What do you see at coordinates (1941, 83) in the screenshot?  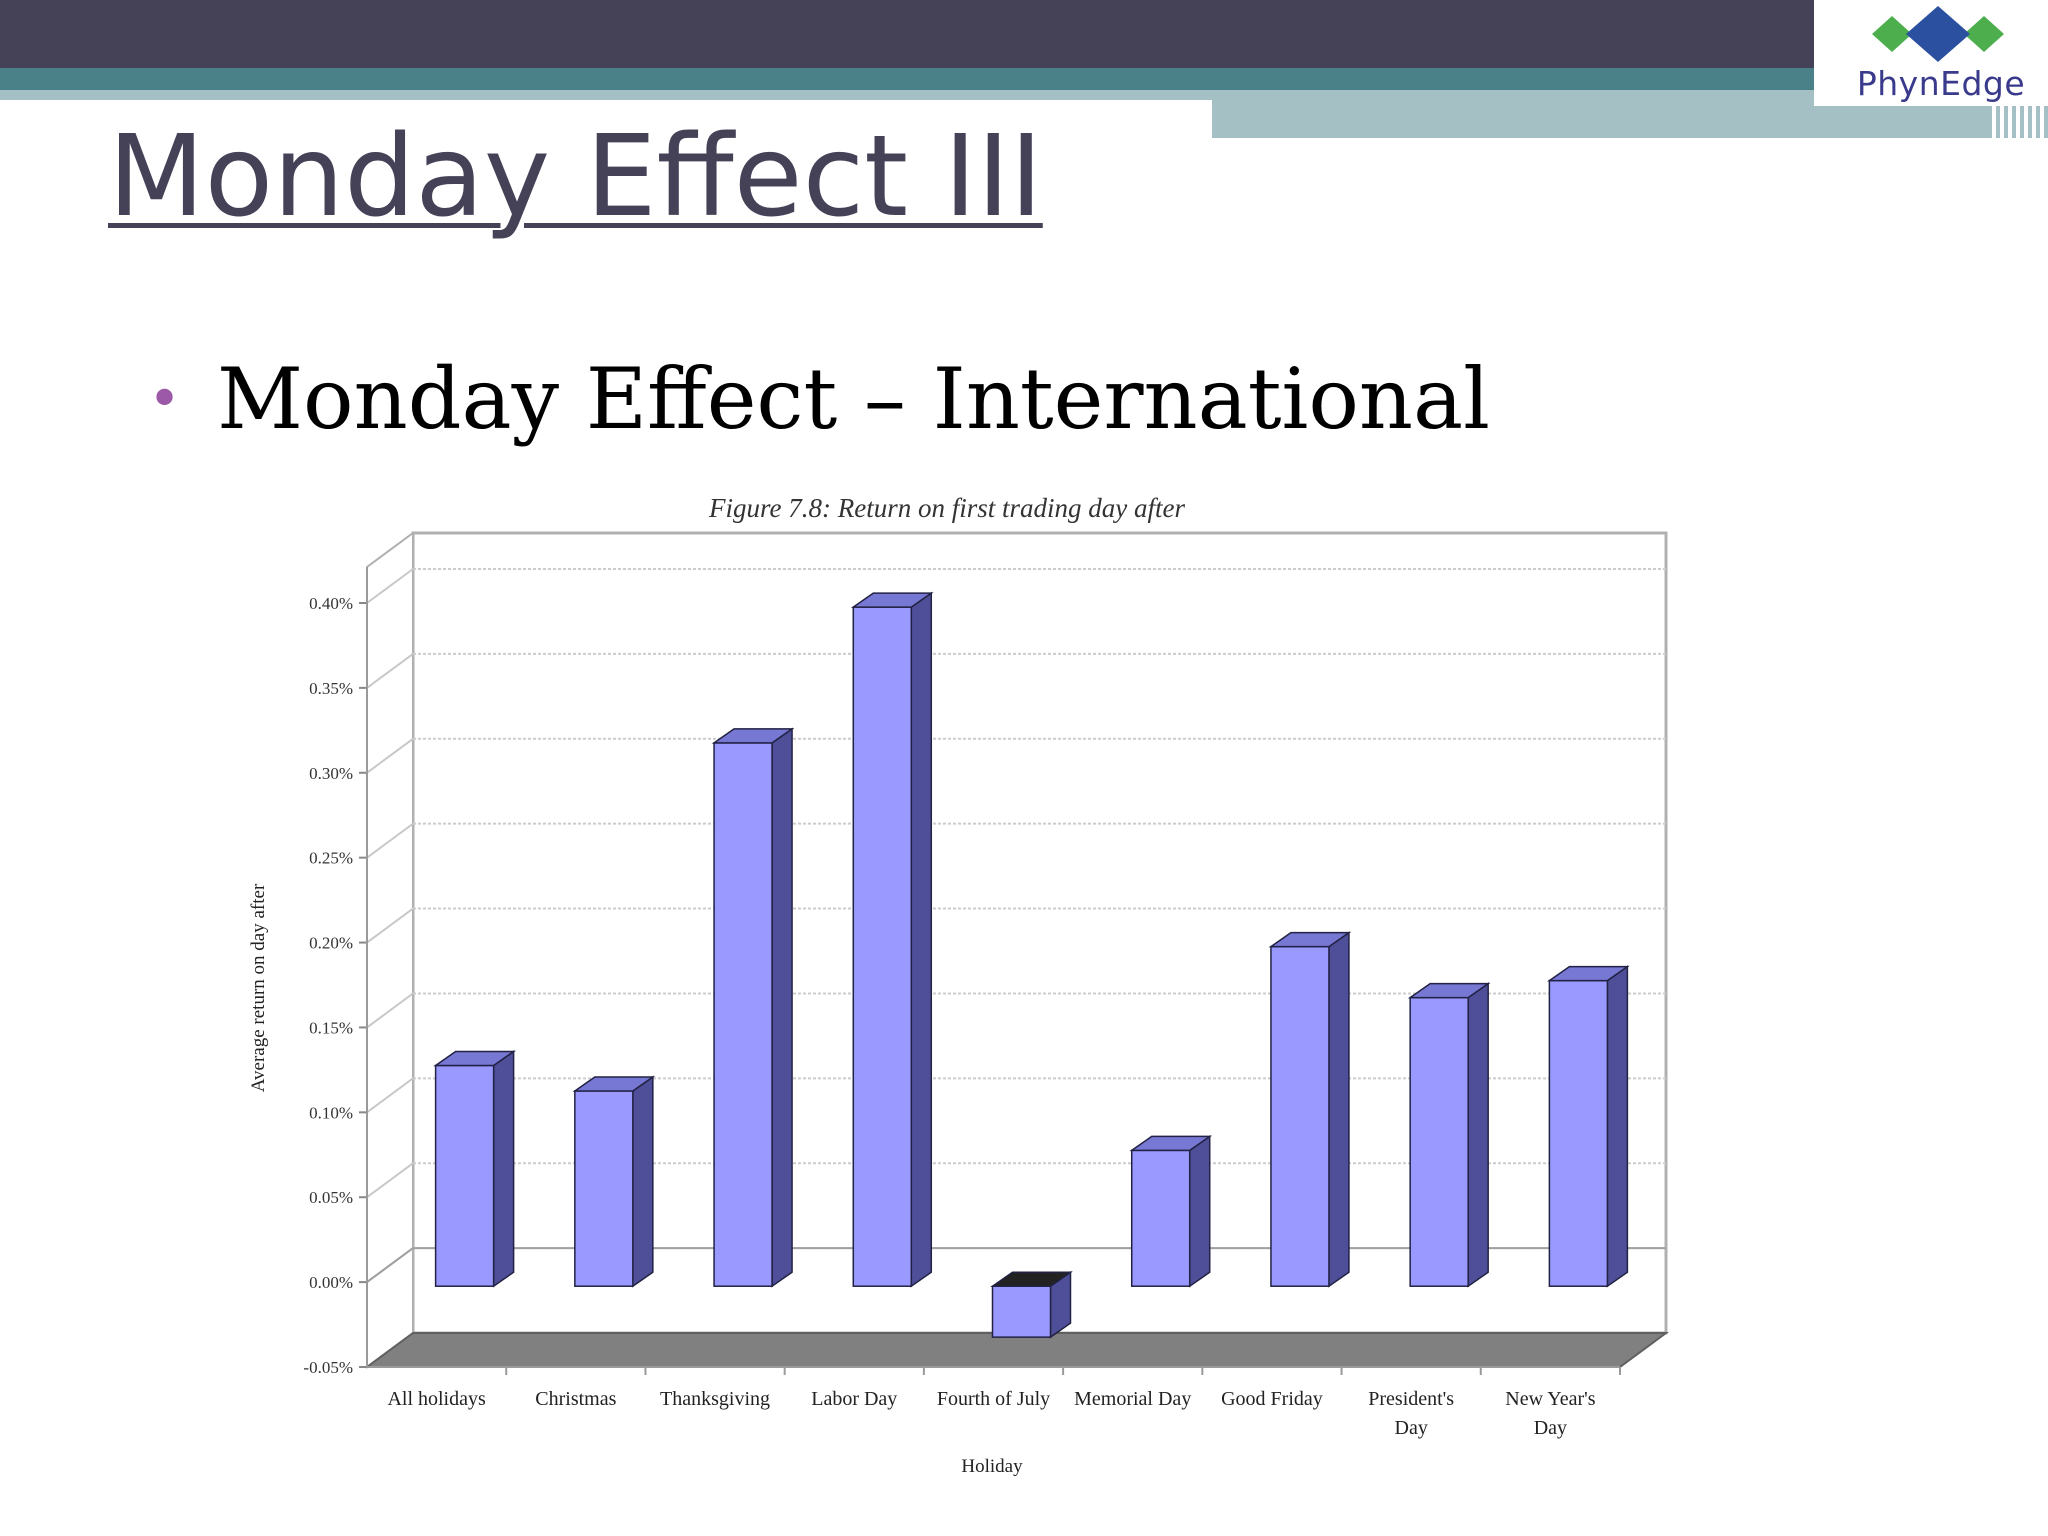 I see `logo-text: PhynEdge` at bounding box center [1941, 83].